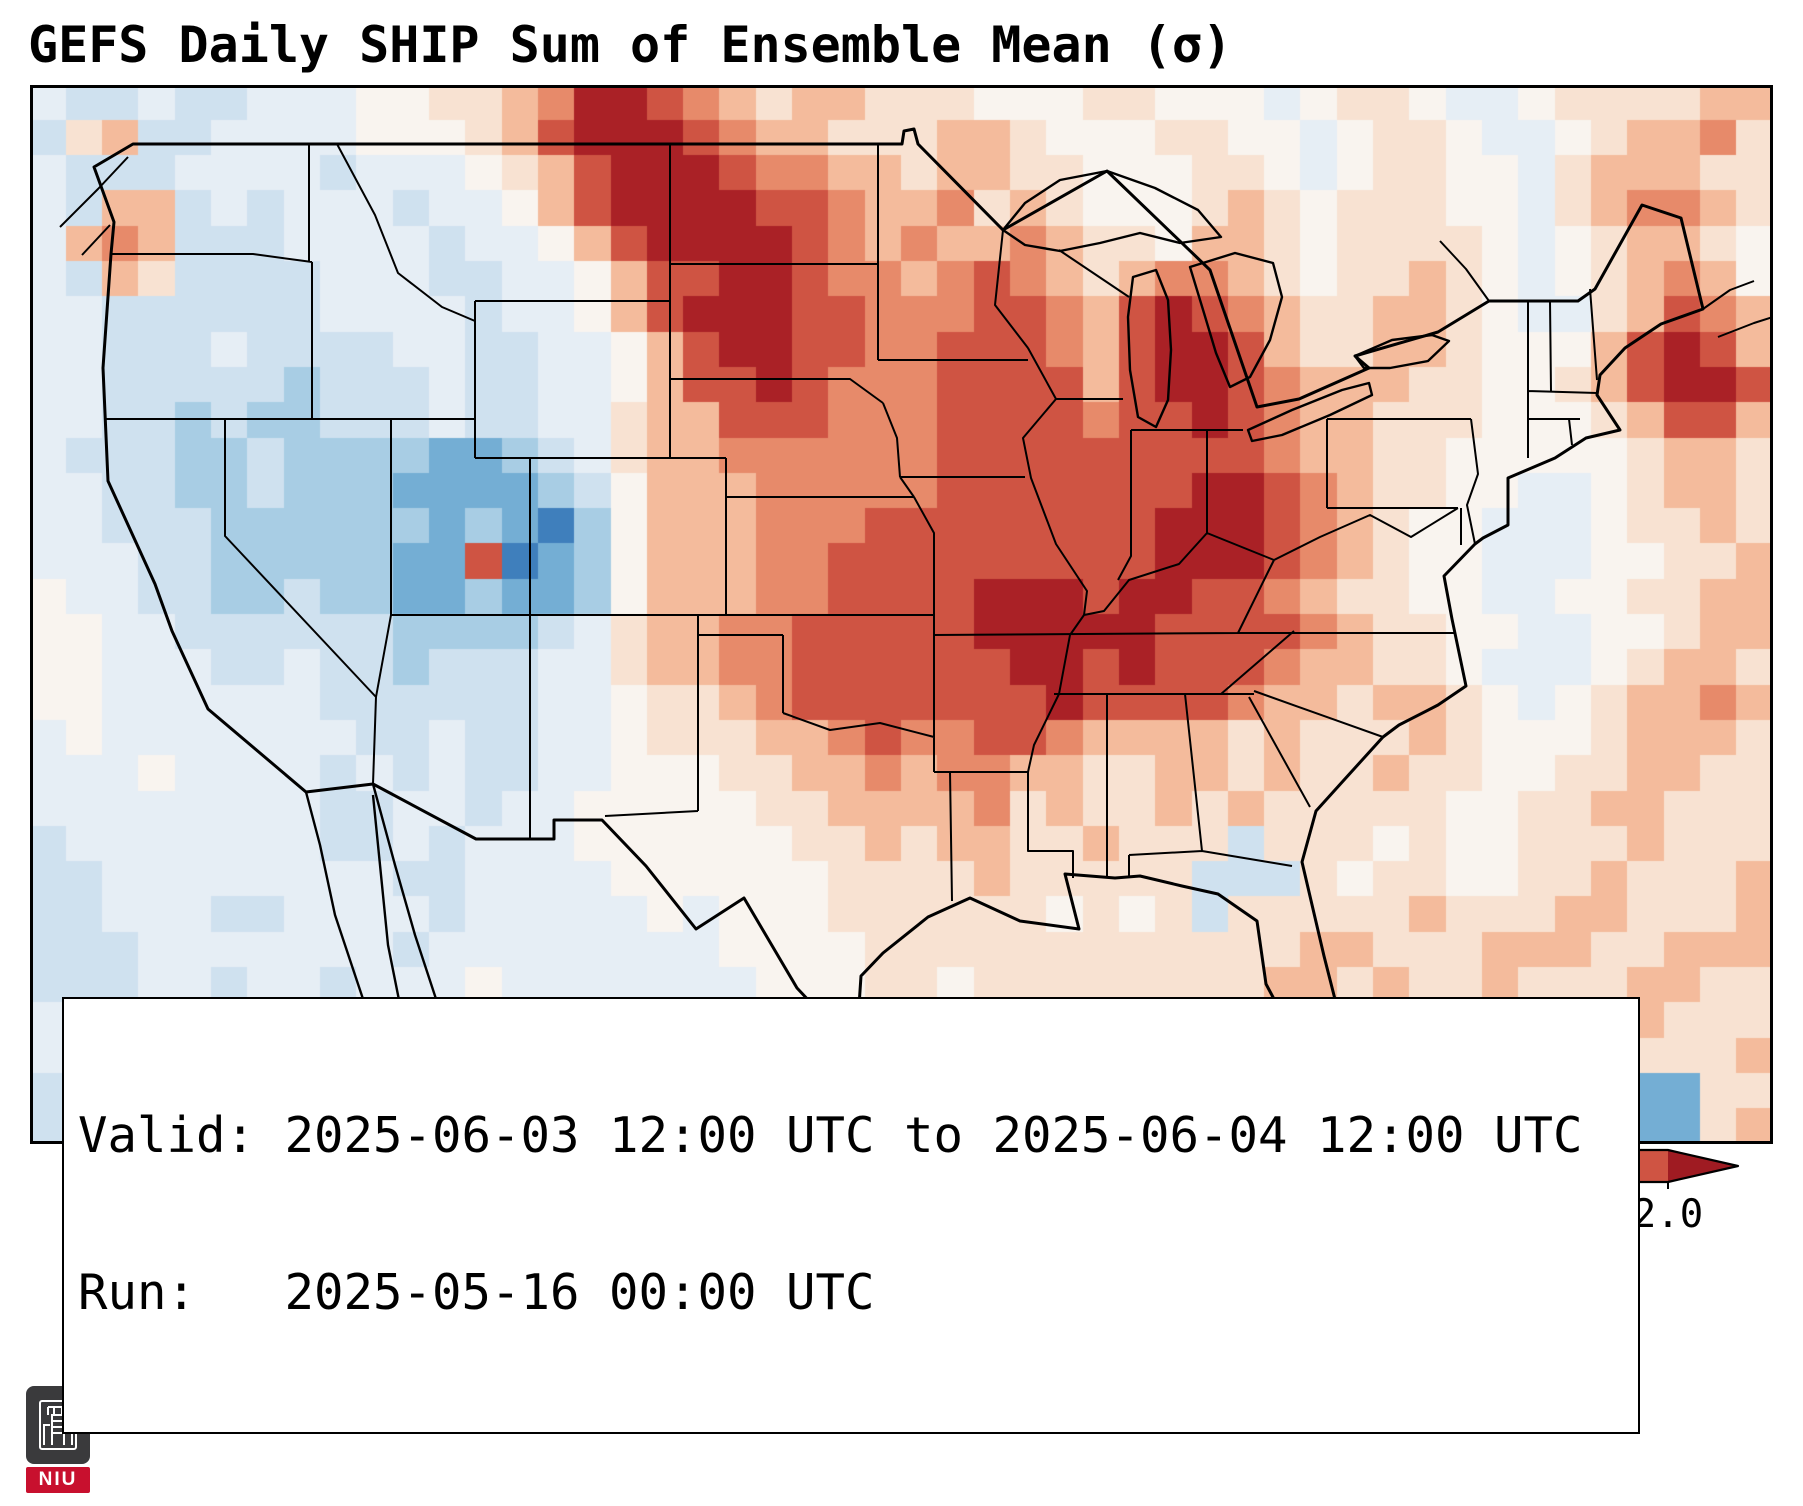 This screenshot has height=1506, width=1803. Describe the element at coordinates (476, 1293) in the screenshot. I see `run-text: Run: 2025-05-16 00:00 UTC` at that location.